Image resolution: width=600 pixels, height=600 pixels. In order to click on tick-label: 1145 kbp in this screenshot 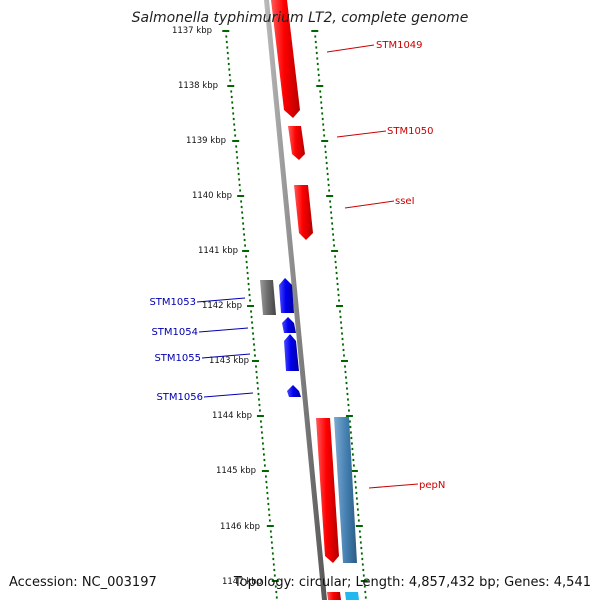, I will do `click(236, 471)`.